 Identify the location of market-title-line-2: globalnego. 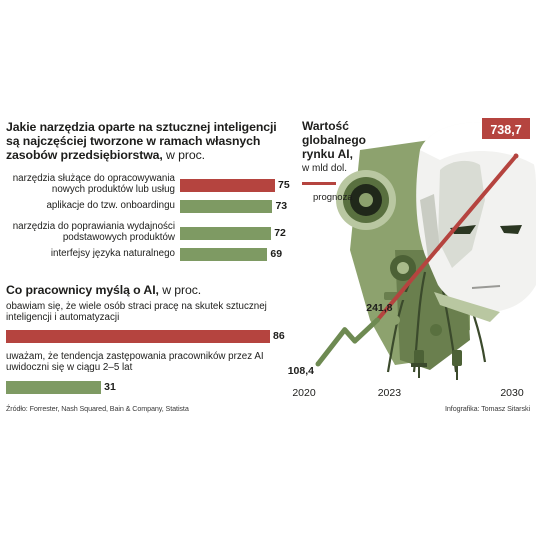
(334, 140).